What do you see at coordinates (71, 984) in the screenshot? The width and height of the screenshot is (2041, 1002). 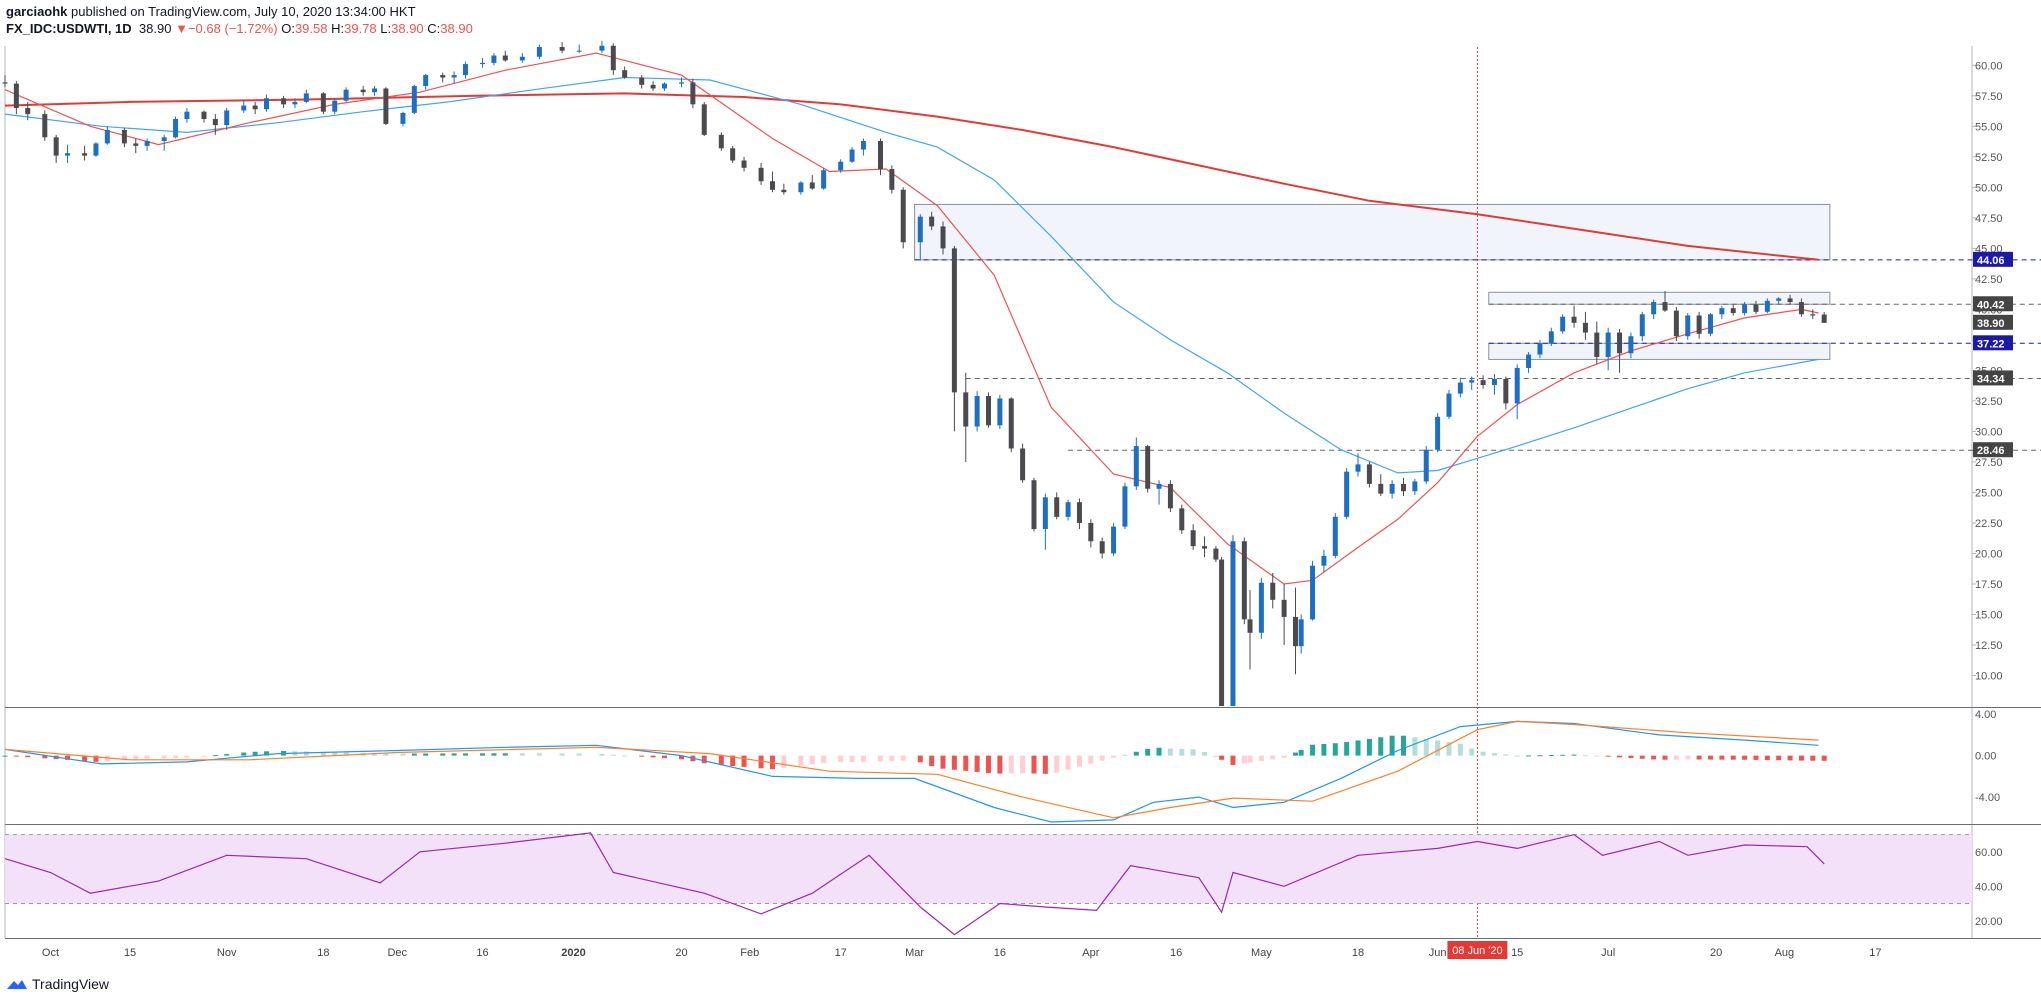 I see `footer-brand: TradingView` at bounding box center [71, 984].